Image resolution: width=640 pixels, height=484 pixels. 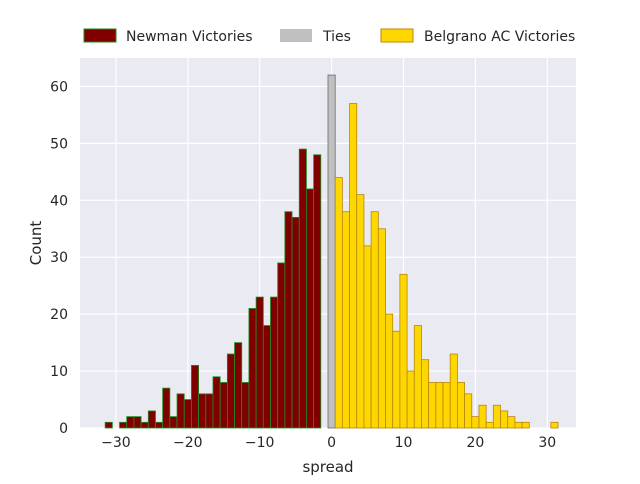 What do you see at coordinates (327, 467) in the screenshot?
I see `x-axis-label: spread` at bounding box center [327, 467].